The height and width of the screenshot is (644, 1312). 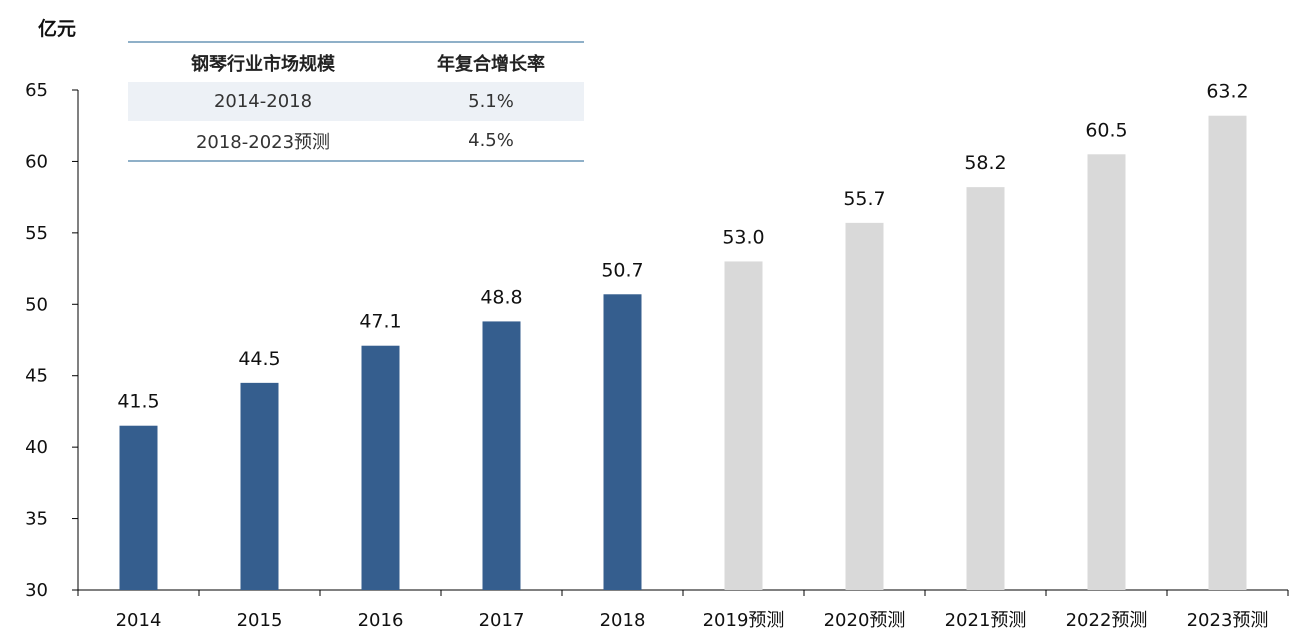 I want to click on value-label: 58.2, so click(x=985, y=163).